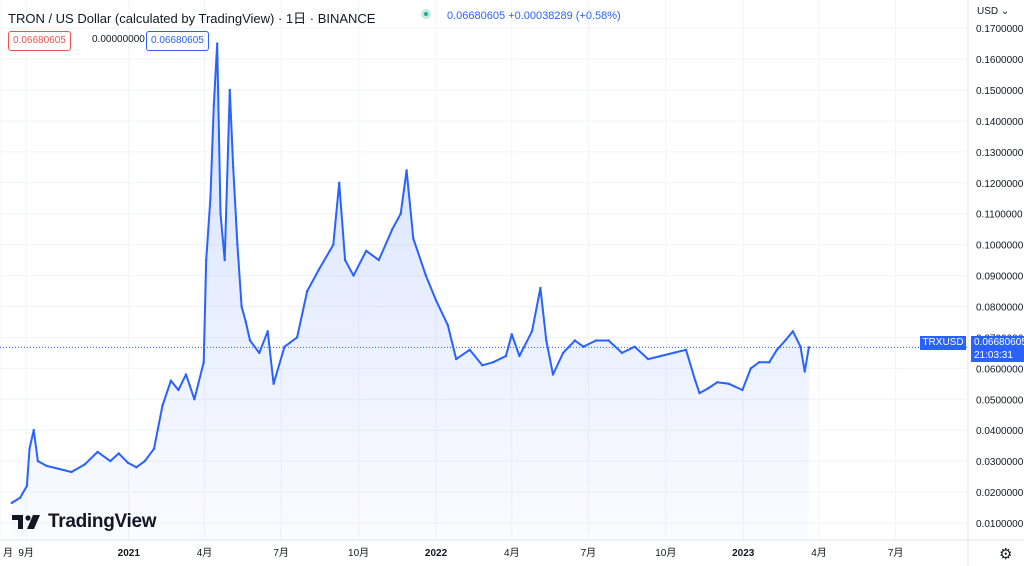 Image resolution: width=1024 pixels, height=566 pixels. What do you see at coordinates (534, 16) in the screenshot?
I see `legend-quote: 0.06680605 +0.00038289 (+0.58%)` at bounding box center [534, 16].